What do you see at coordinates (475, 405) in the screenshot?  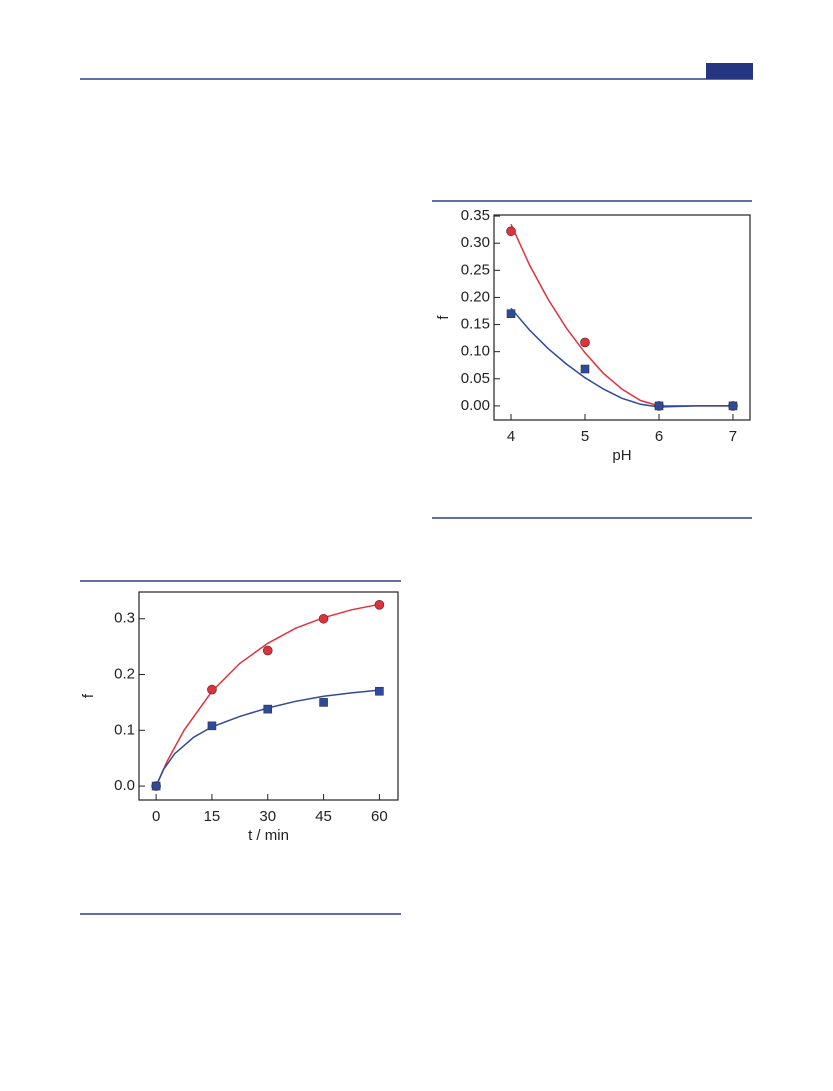 I see `y-tick-label: 0.00` at bounding box center [475, 405].